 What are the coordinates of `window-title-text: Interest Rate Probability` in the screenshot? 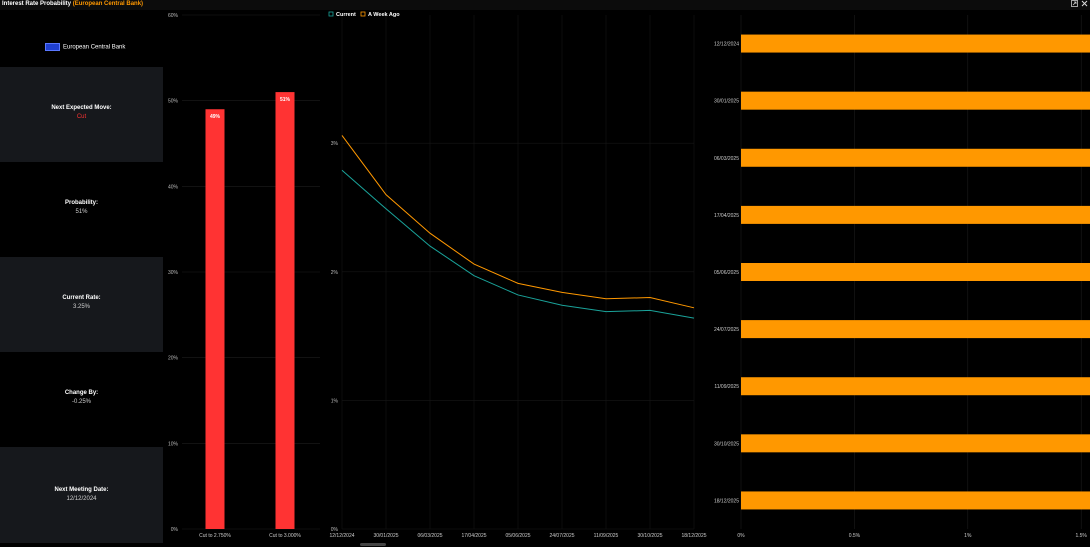 It's located at (37, 4).